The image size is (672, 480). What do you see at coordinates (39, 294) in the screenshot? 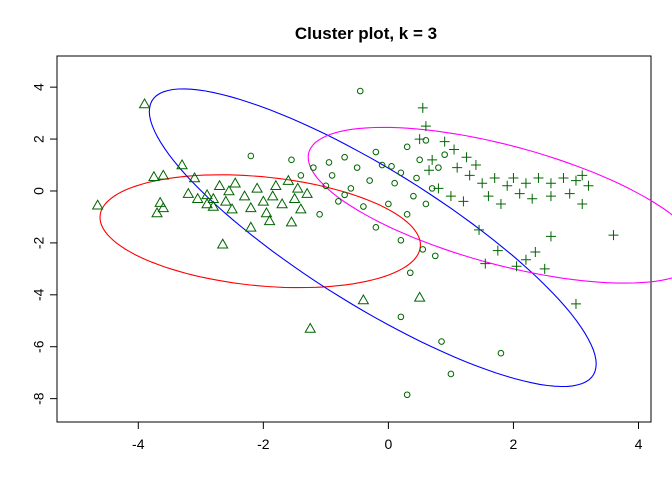
I see `y-tick-label: -4` at bounding box center [39, 294].